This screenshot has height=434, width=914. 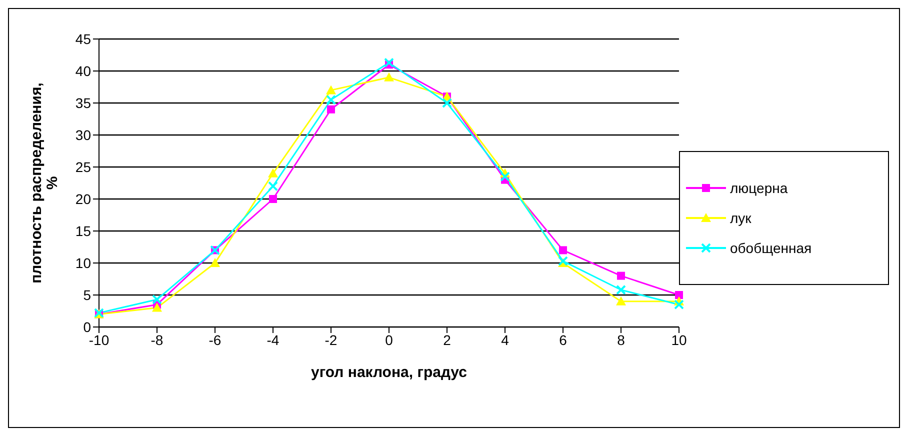 What do you see at coordinates (83, 102) in the screenshot?
I see `y-tick-label: 35` at bounding box center [83, 102].